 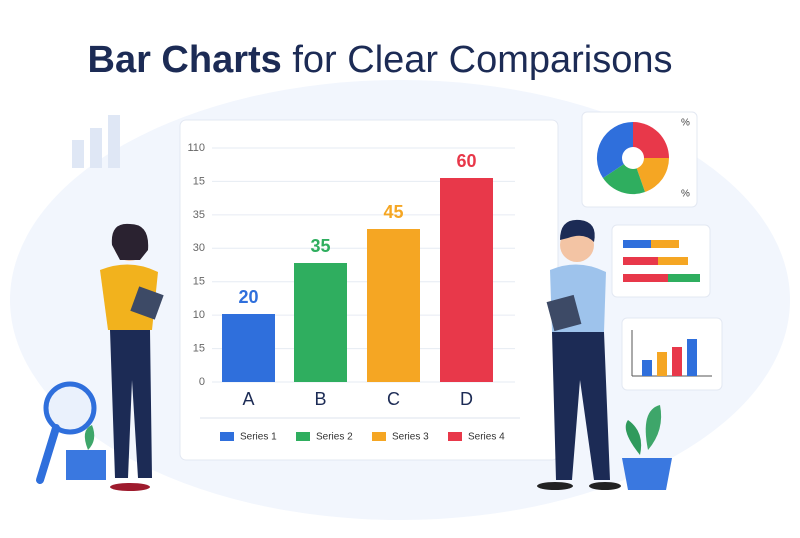 I want to click on hbars, so click(x=661, y=261).